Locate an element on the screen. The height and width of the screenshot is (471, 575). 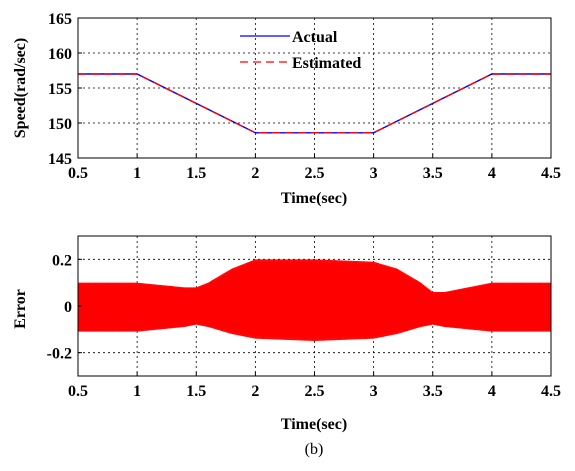
error-series-group is located at coordinates (314, 300).